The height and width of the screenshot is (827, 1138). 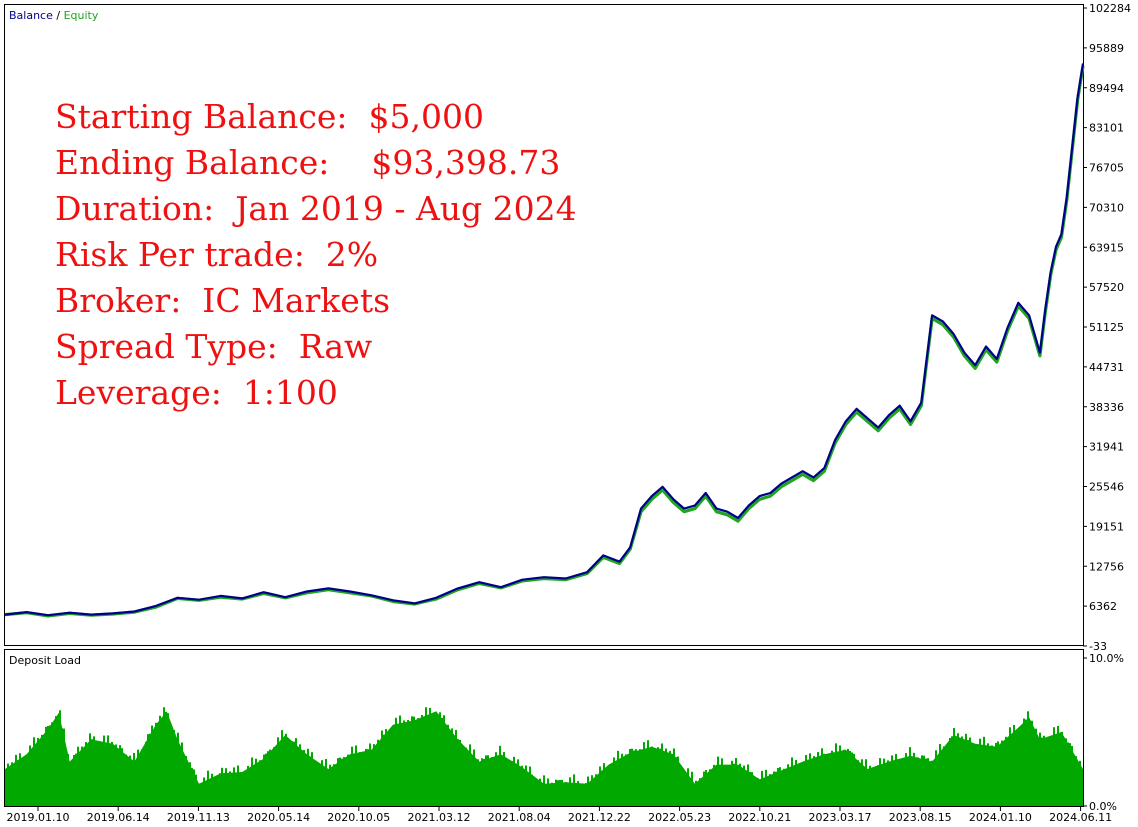 What do you see at coordinates (1106, 487) in the screenshot?
I see `y-tick-label: 25546` at bounding box center [1106, 487].